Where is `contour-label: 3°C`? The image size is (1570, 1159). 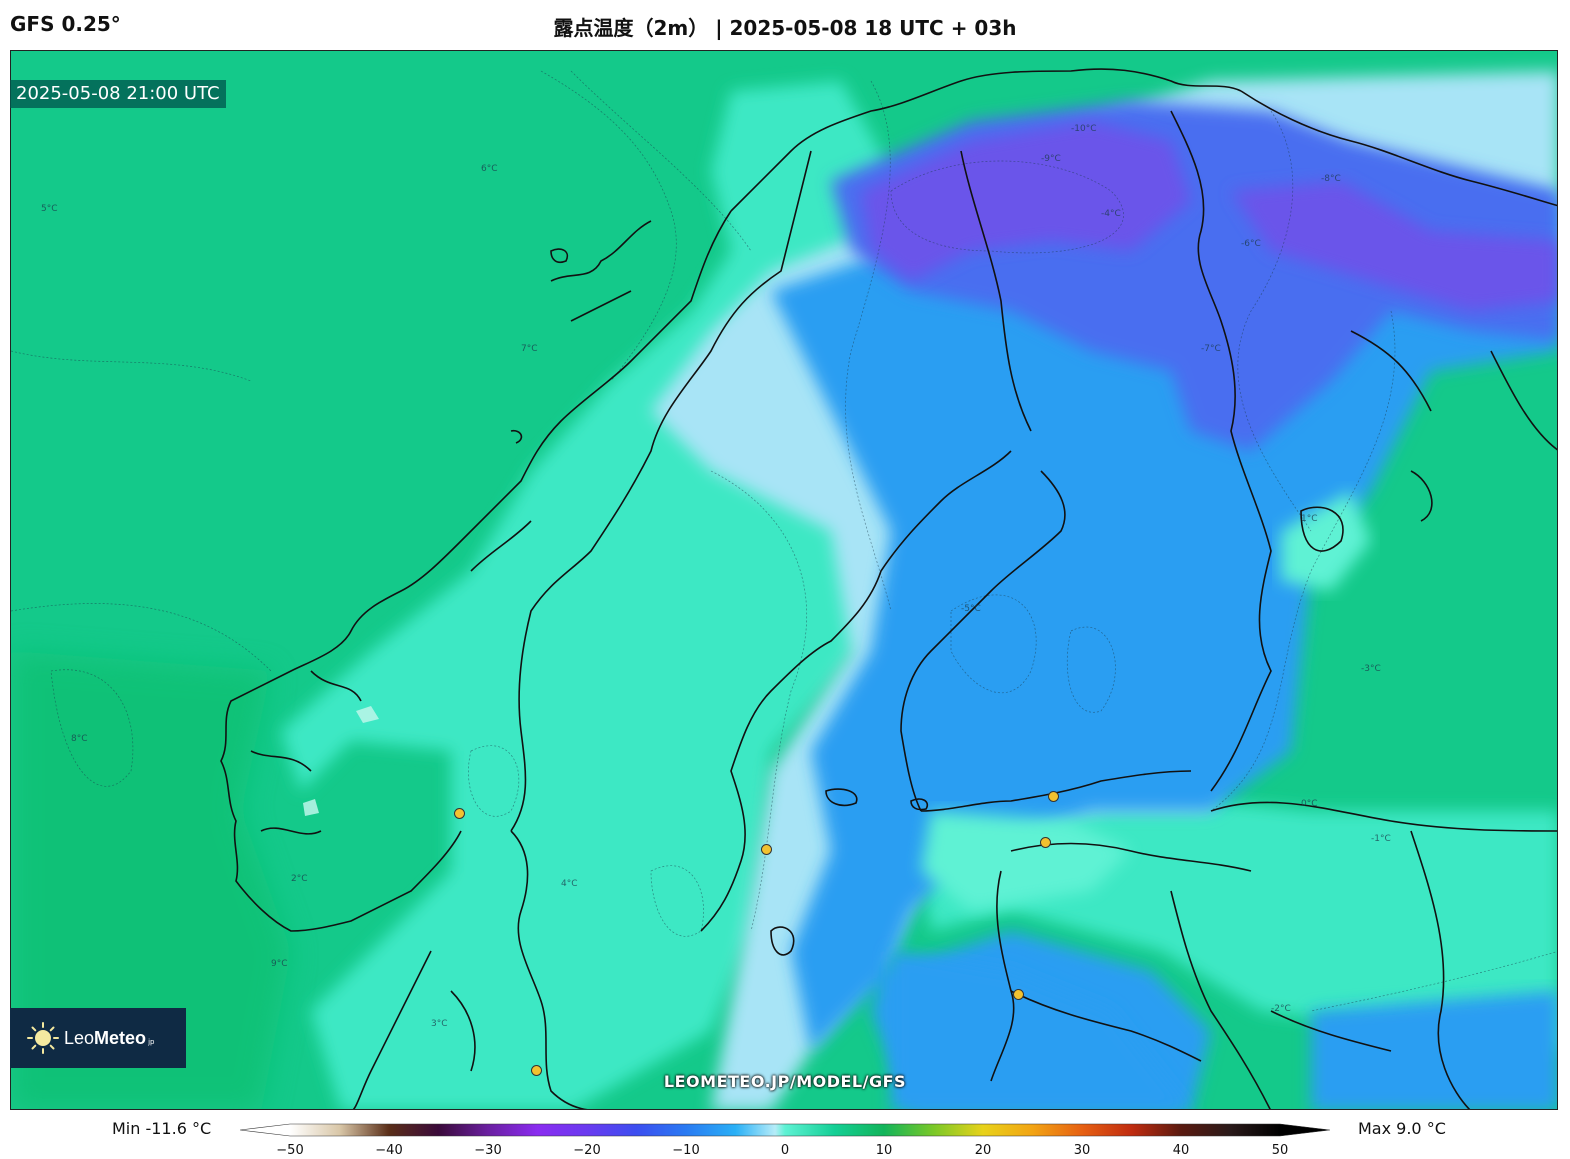
contour-label: 3°C is located at coordinates (439, 1024).